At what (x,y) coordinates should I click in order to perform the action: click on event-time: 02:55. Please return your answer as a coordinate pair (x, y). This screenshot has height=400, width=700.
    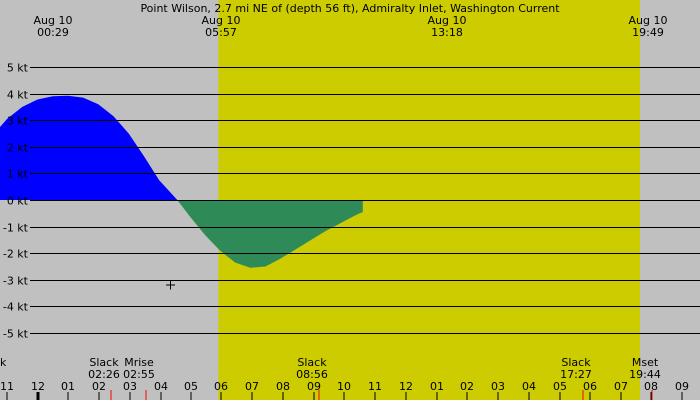
    Looking at the image, I should click on (139, 374).